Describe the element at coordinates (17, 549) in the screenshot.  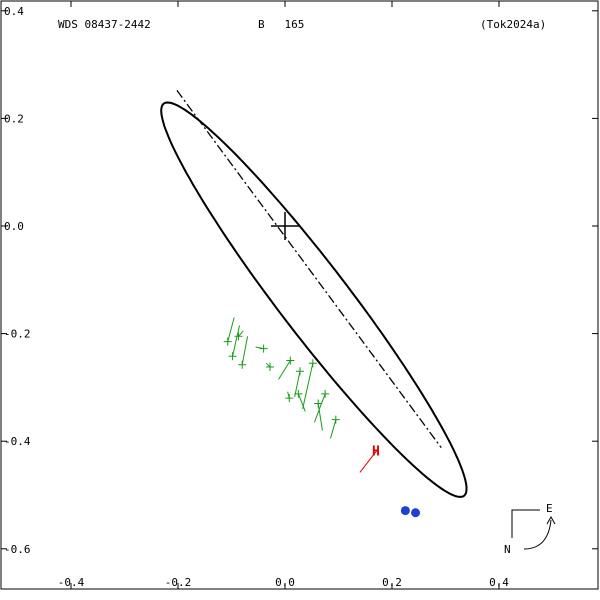
I see `y-tick-label: -0.6` at that location.